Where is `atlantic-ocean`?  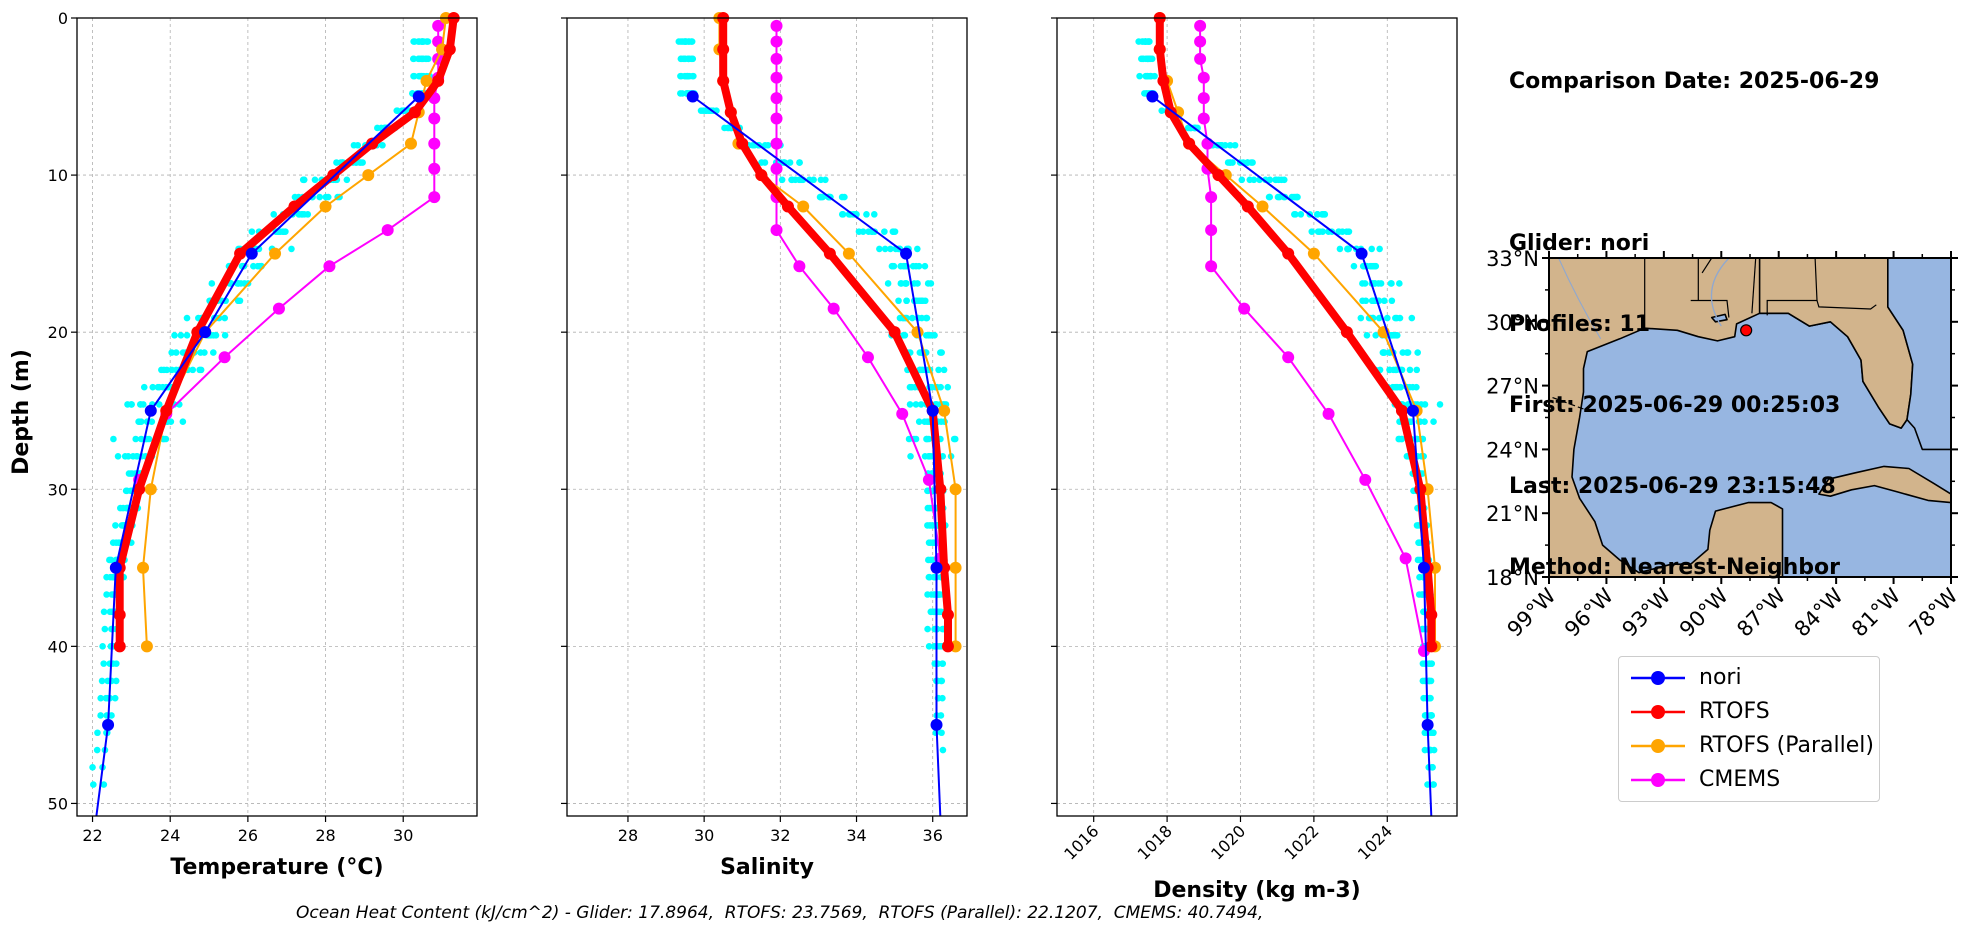
atlantic-ocean is located at coordinates (1919, 354).